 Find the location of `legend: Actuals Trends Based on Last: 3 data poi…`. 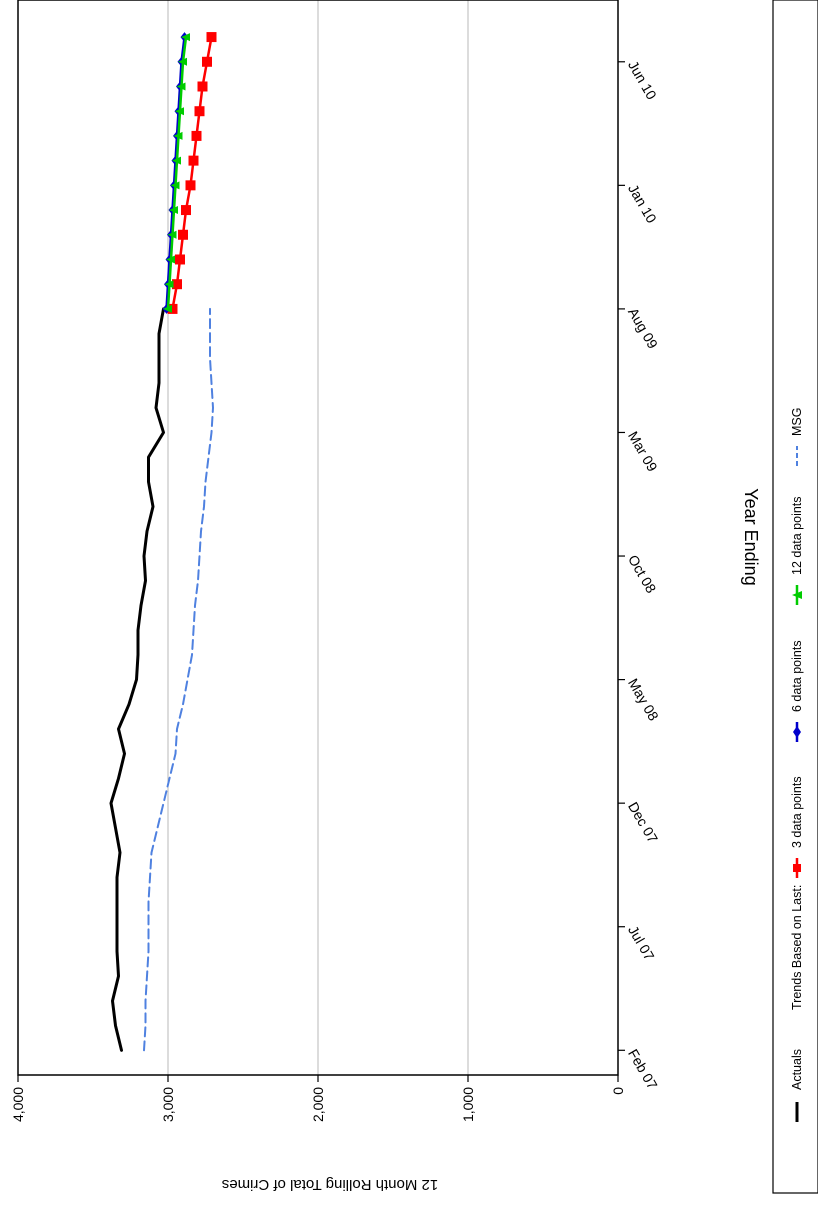

legend: Actuals Trends Based on Last: 3 data poi… is located at coordinates (795, 597).